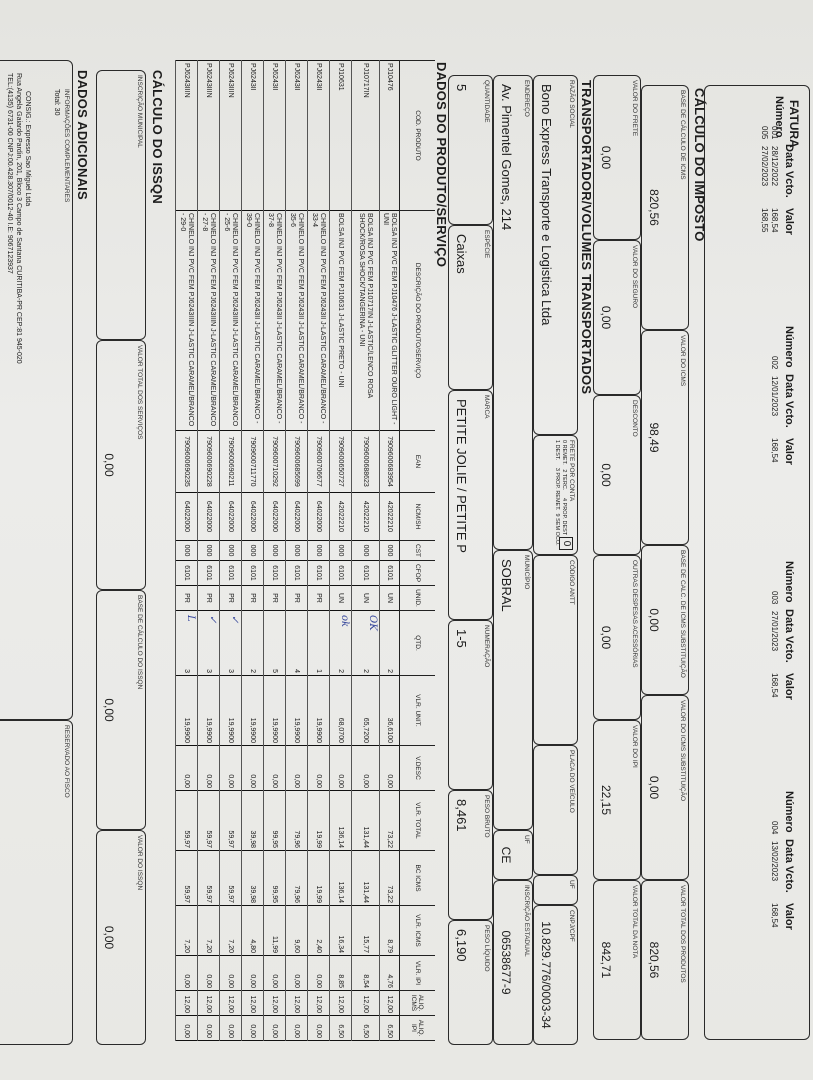 This screenshot has height=1080, width=813. I want to click on outras-despesas-field: OUTRAS DESPESAS ACESSÓRIAS 0,00, so click(617, 637).